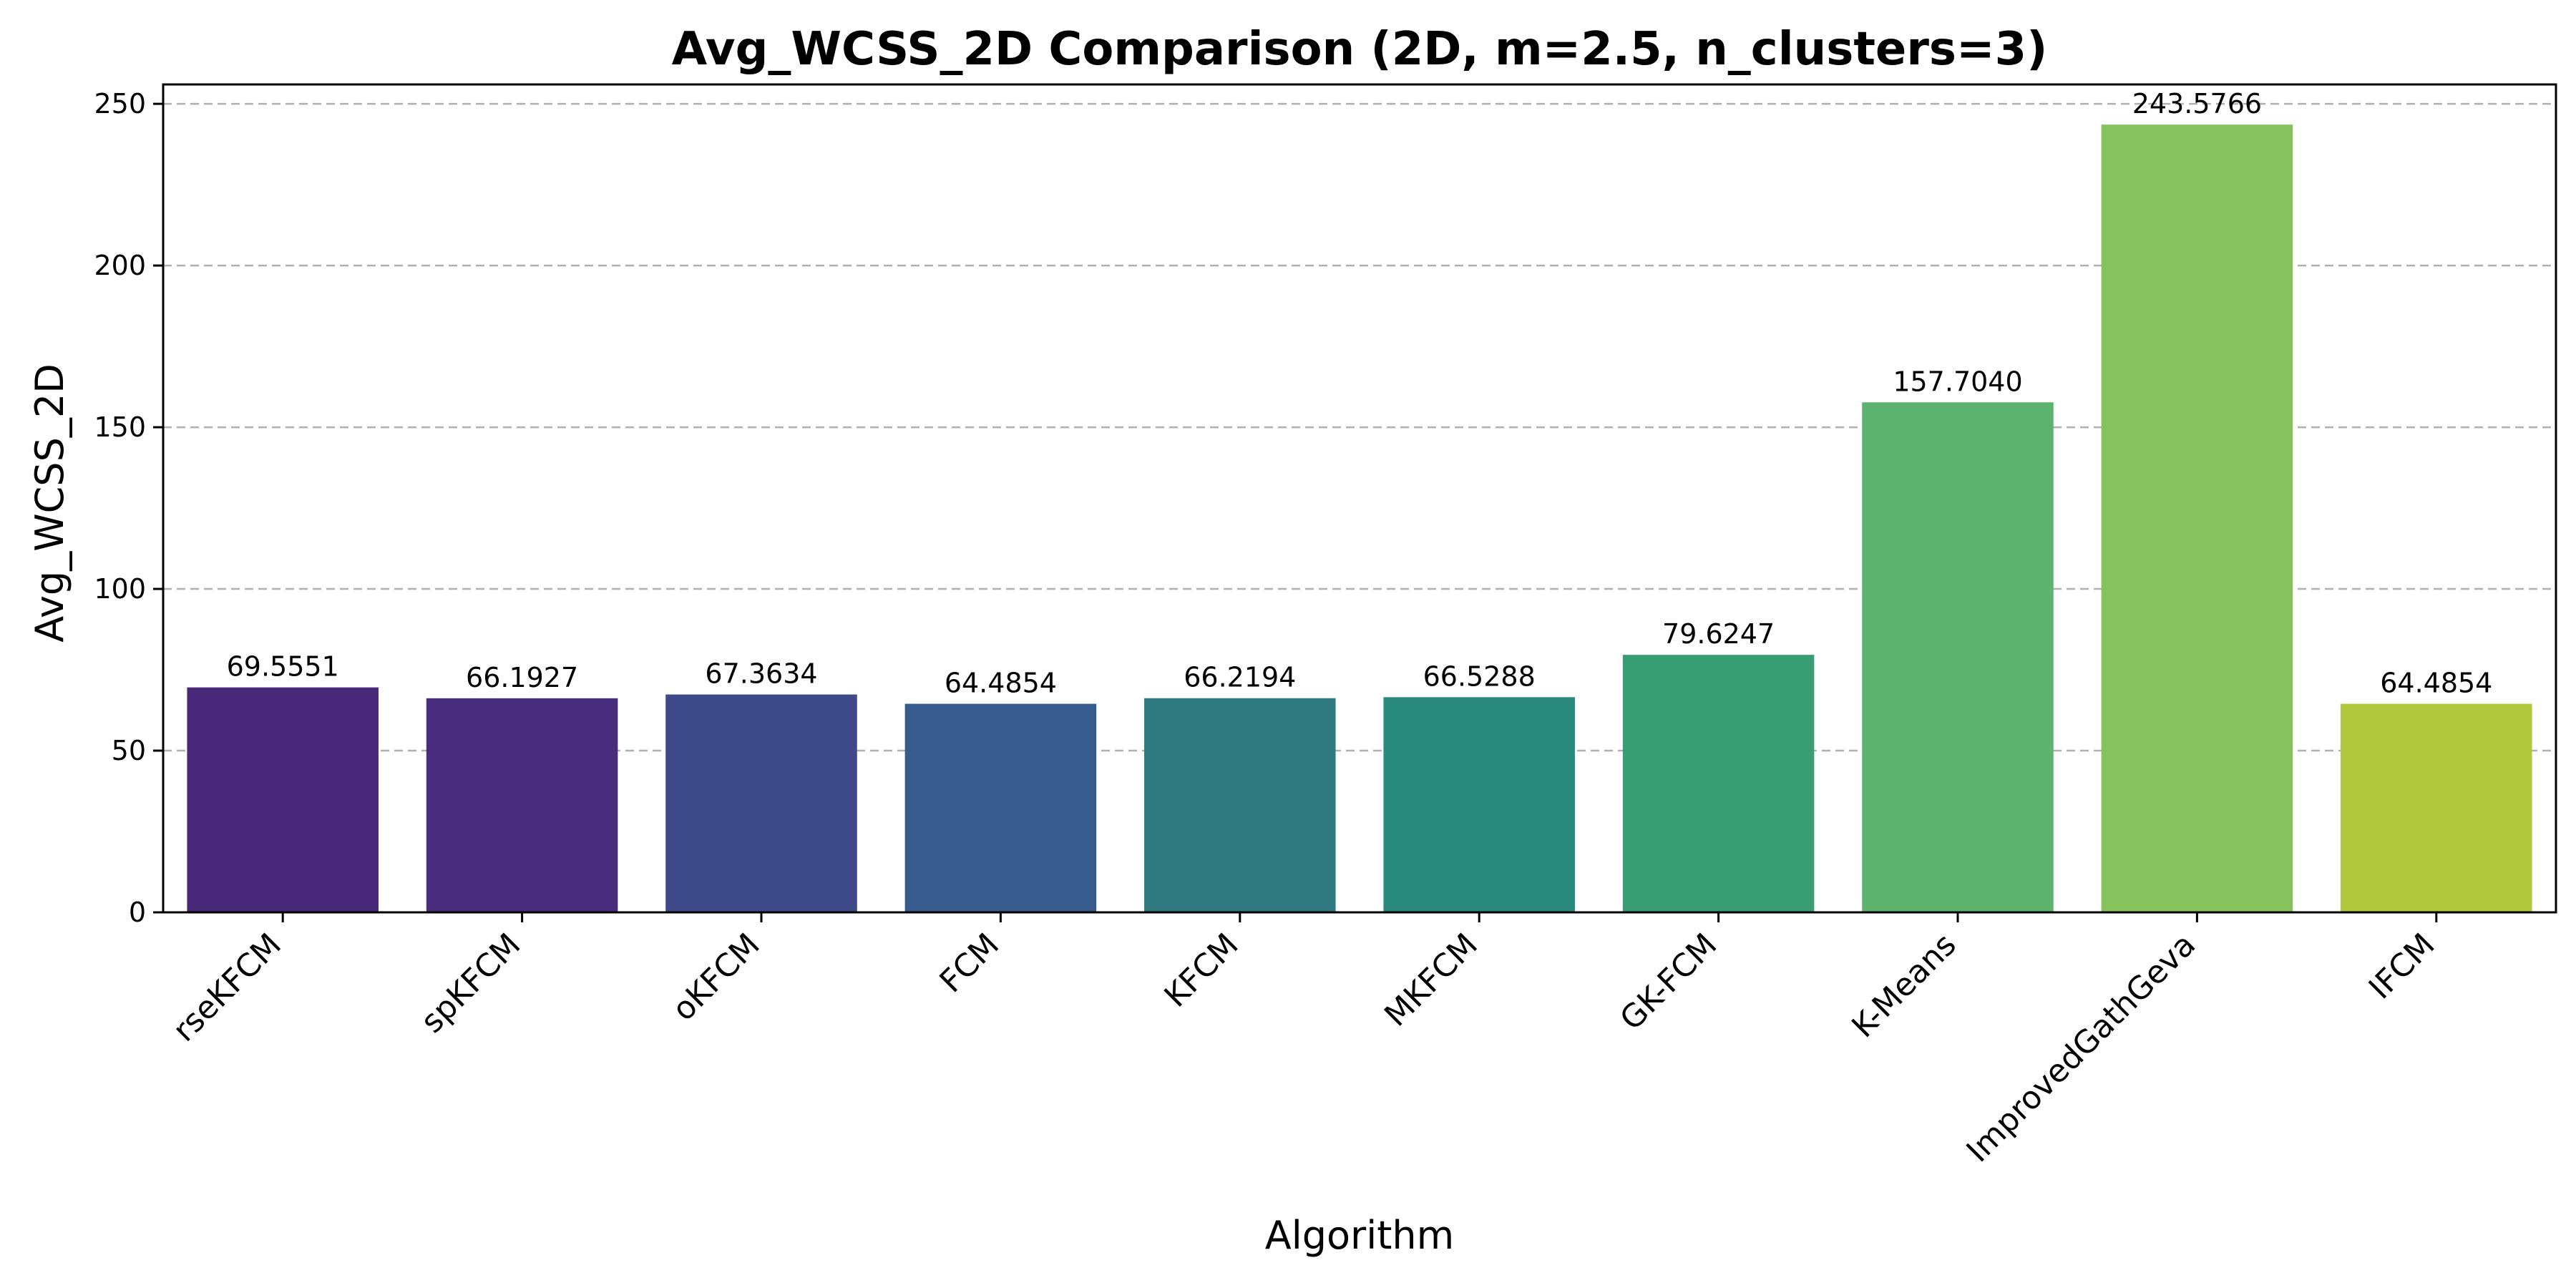 This screenshot has height=1288, width=2576. I want to click on y-tick-label: 200, so click(120, 265).